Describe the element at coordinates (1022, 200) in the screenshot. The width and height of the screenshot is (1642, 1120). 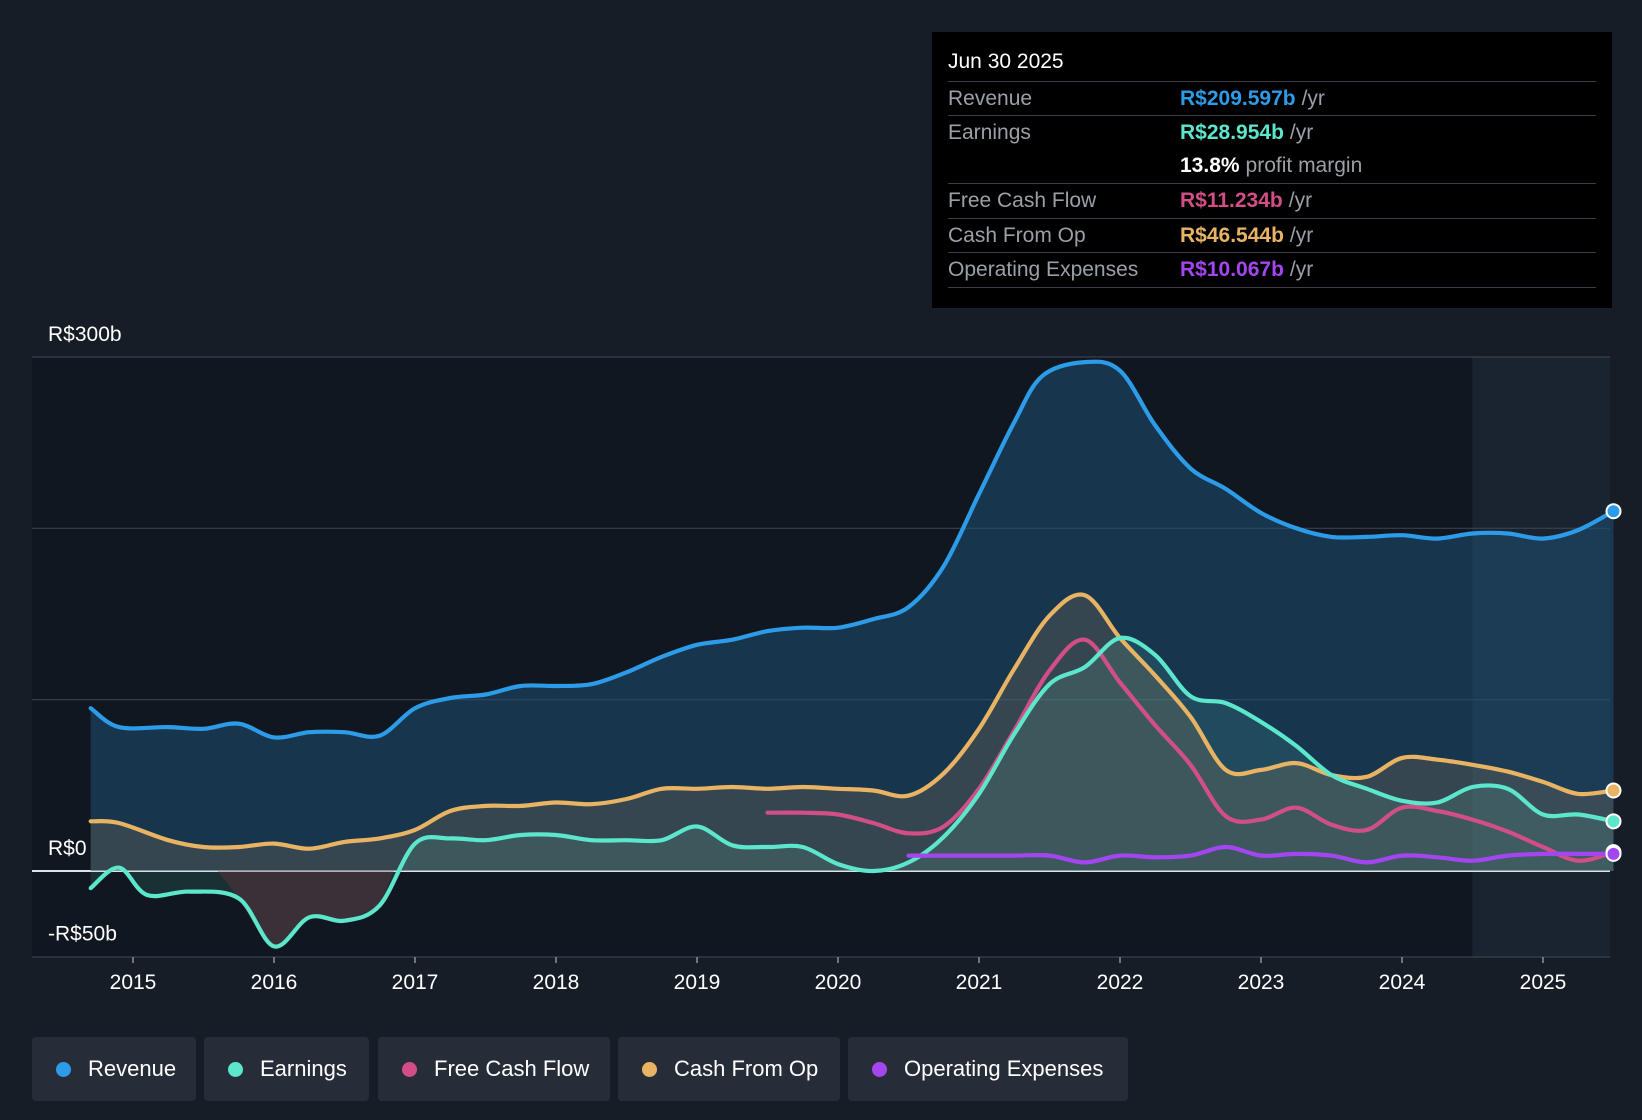
I see `tooltip-label: Free Cash Flow` at that location.